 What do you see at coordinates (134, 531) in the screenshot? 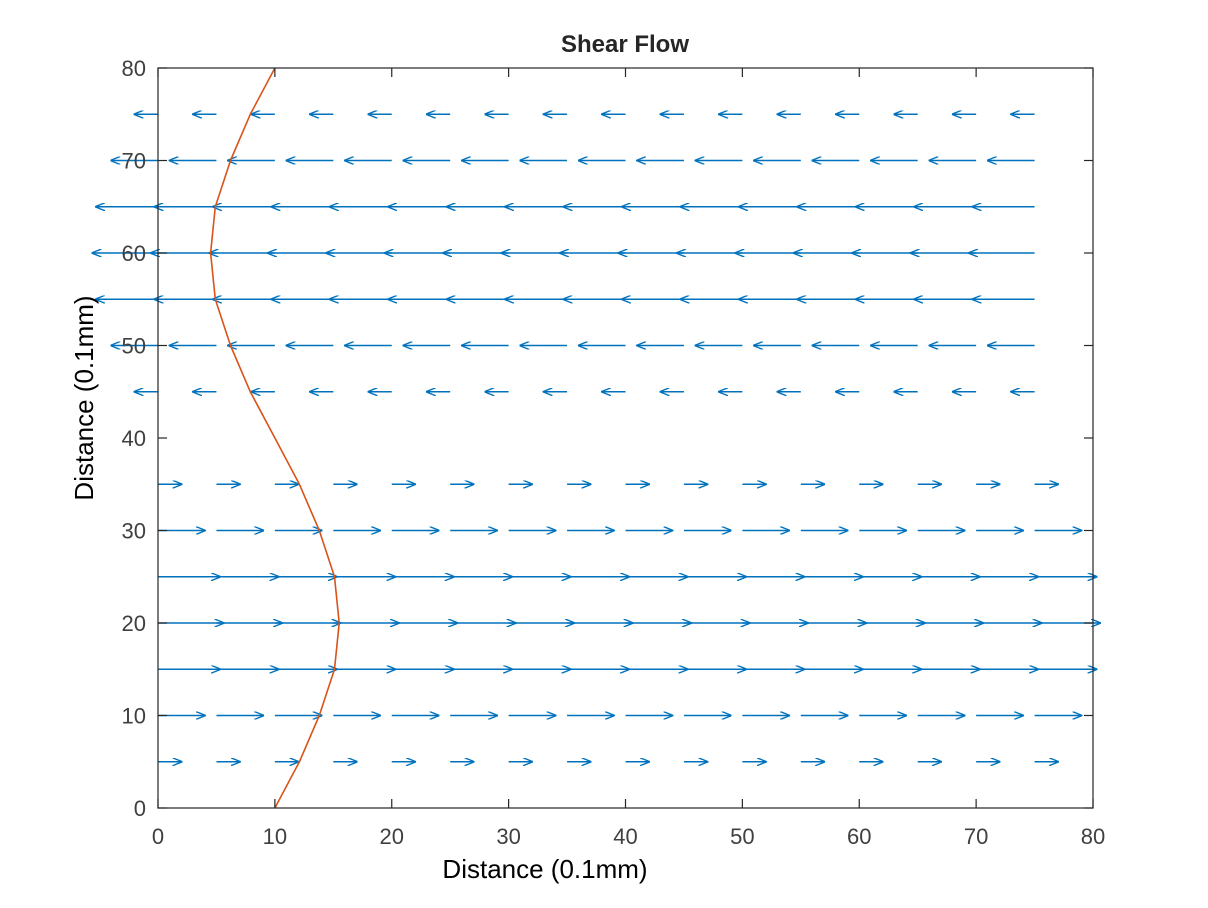
I see `y-tick-label: 30` at bounding box center [134, 531].